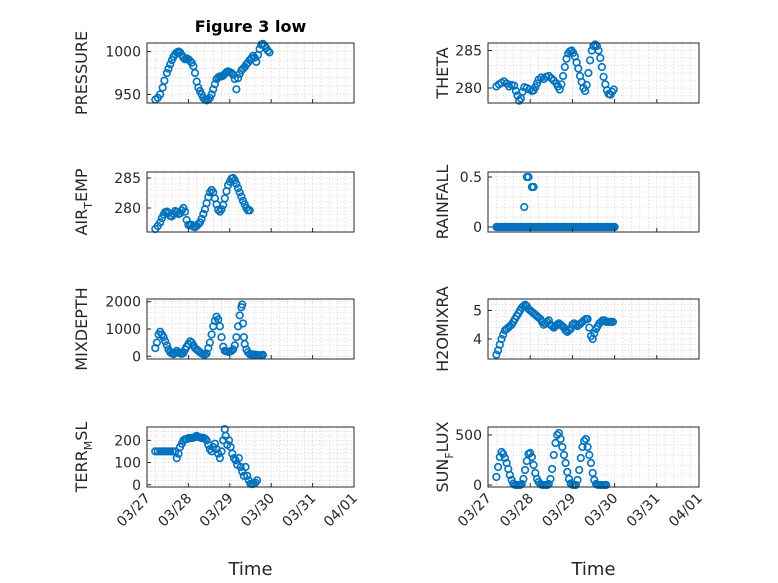 The image size is (778, 583). What do you see at coordinates (442, 329) in the screenshot?
I see `y-axis-label: H2OMIXRA` at bounding box center [442, 329].